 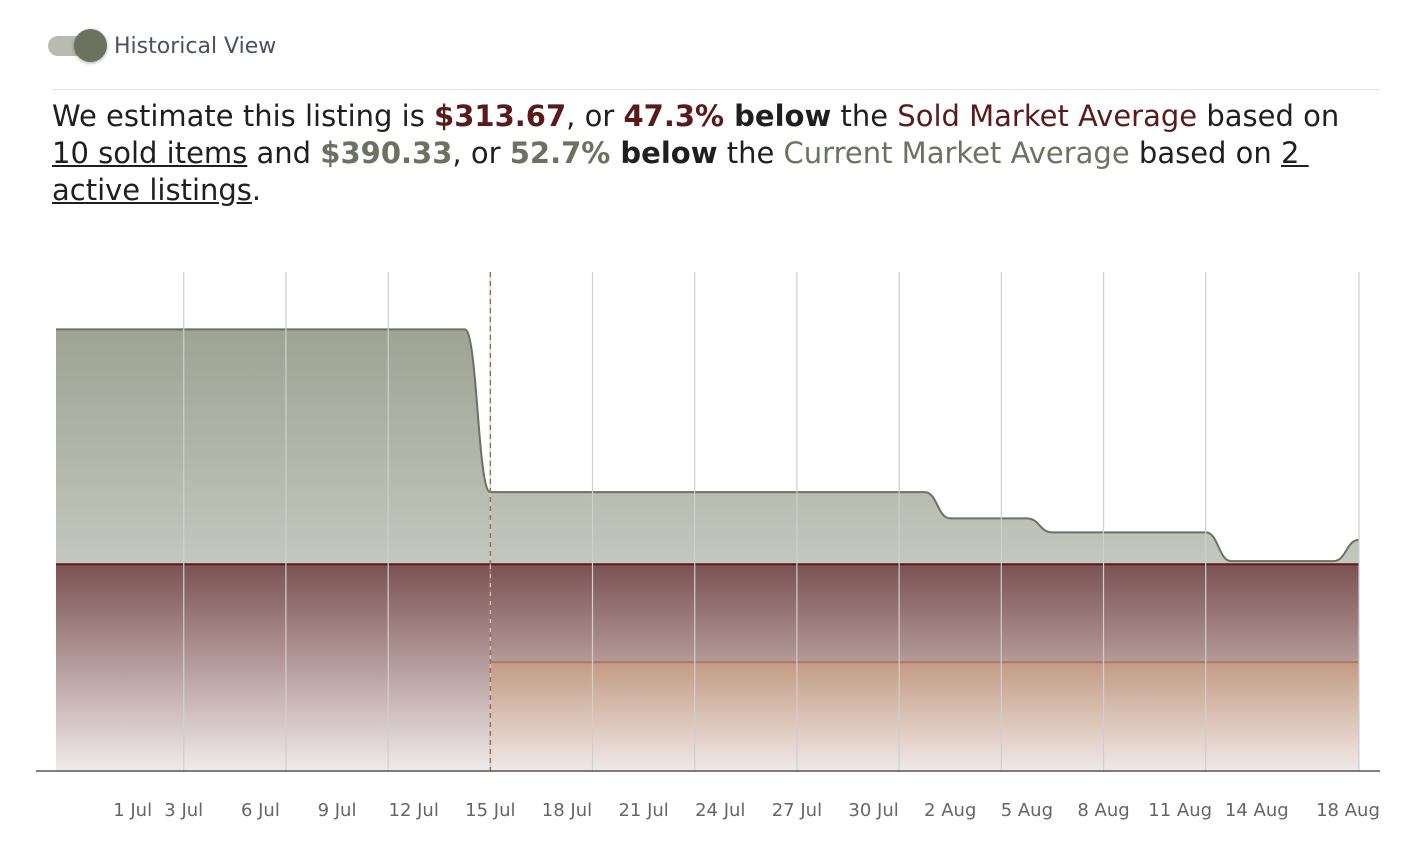 What do you see at coordinates (1027, 810) in the screenshot?
I see `x-tick-label: 5 Aug` at bounding box center [1027, 810].